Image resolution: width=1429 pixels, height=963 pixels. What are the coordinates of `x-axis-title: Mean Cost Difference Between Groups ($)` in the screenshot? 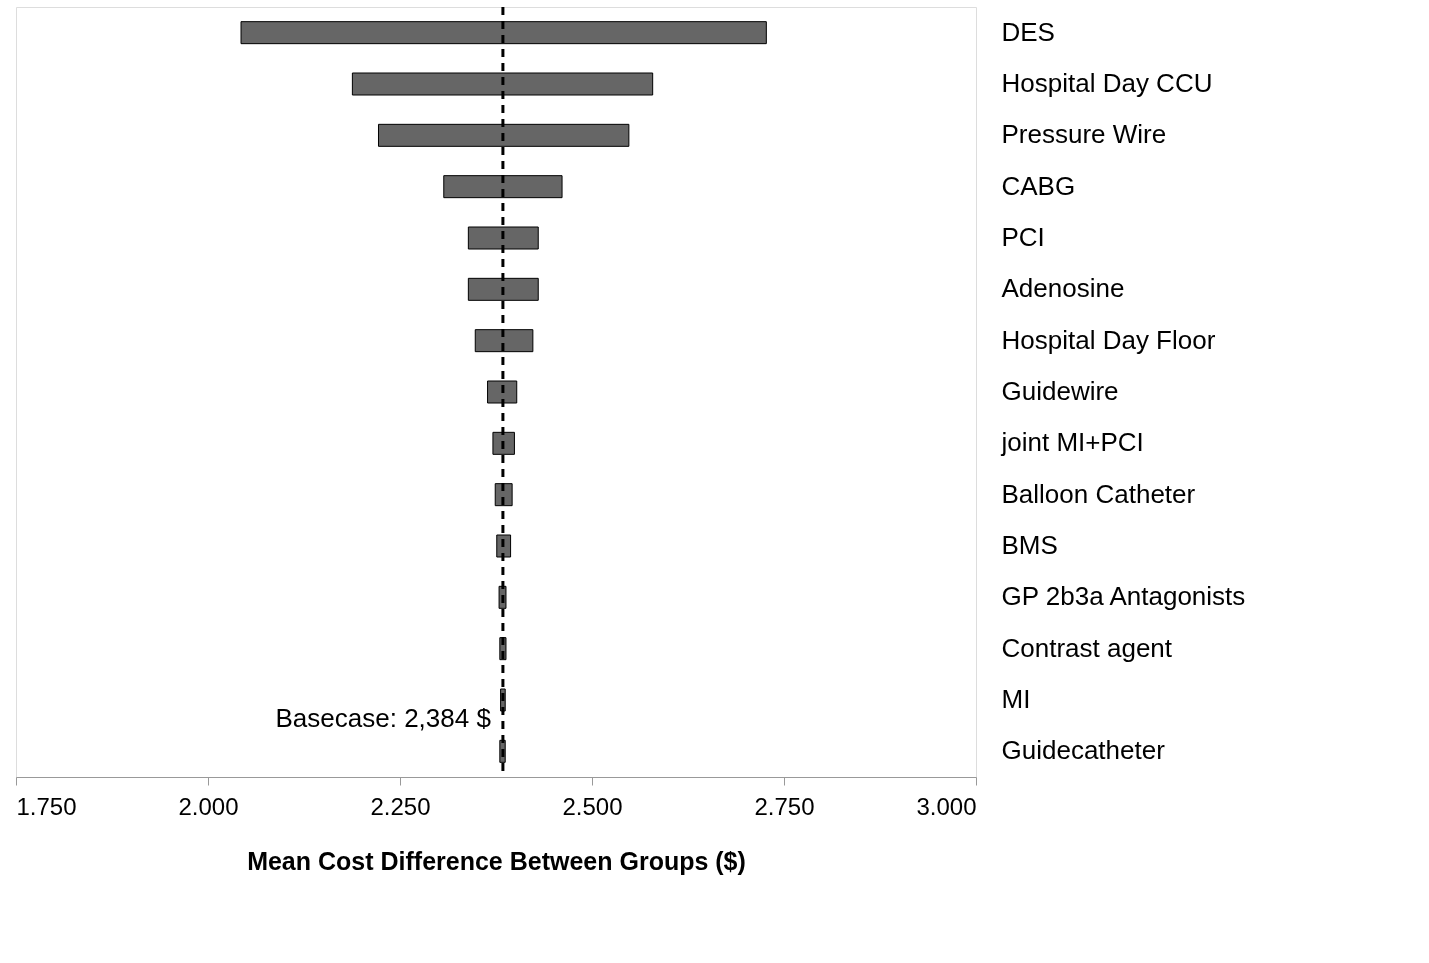 It's located at (496, 860).